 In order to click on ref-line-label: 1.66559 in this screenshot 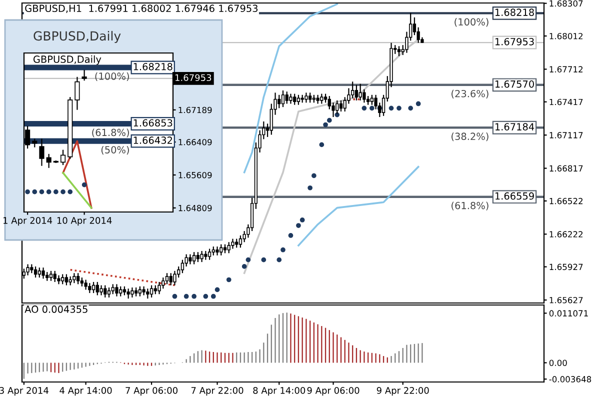, I will do `click(514, 196)`.